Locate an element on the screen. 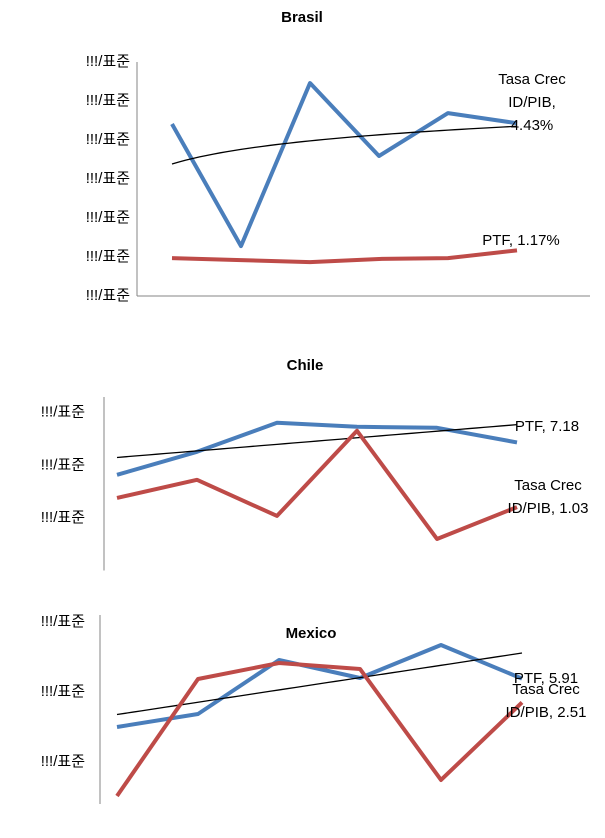 The height and width of the screenshot is (838, 605). value-label: , 1.17% is located at coordinates (534, 240).